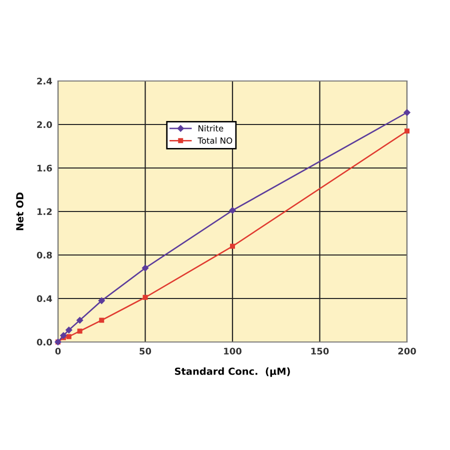 This screenshot has height=450, width=450. What do you see at coordinates (44, 124) in the screenshot?
I see `y-tick-label: 2.0` at bounding box center [44, 124].